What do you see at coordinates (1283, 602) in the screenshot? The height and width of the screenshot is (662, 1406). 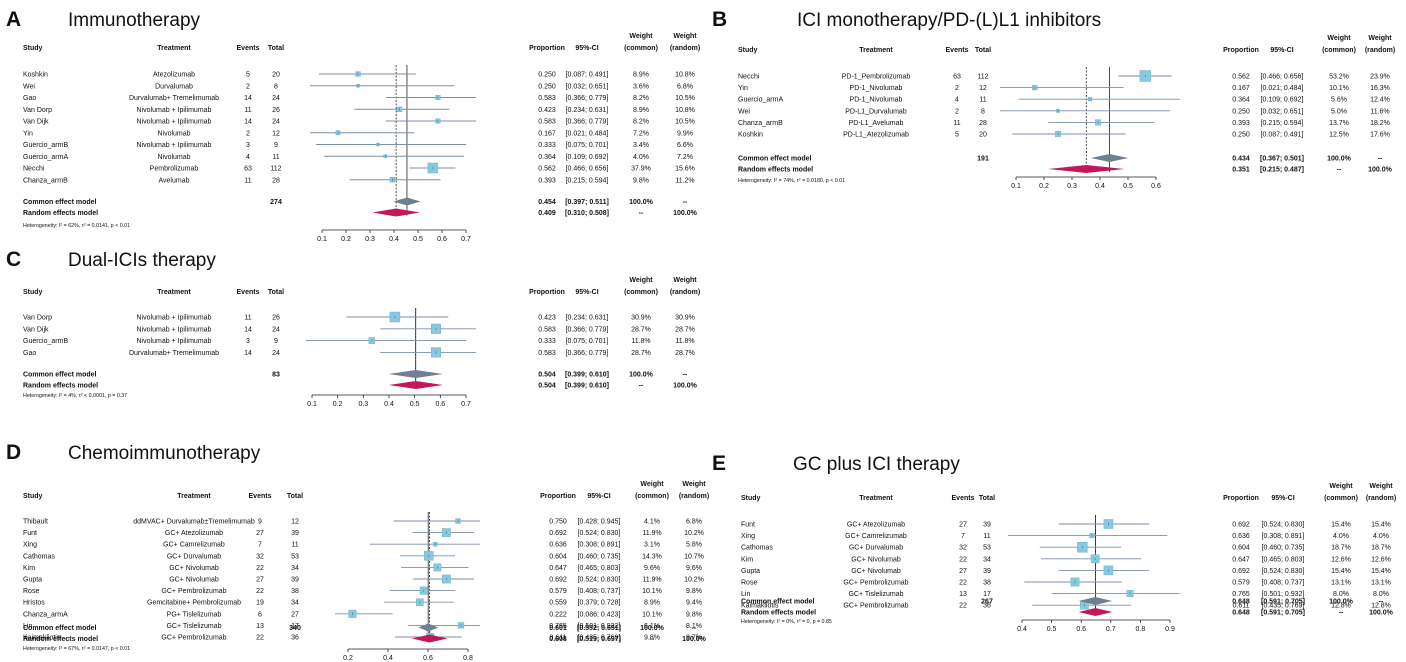 I see `common-effect-ci: [0.591; 0.705]` at bounding box center [1283, 602].